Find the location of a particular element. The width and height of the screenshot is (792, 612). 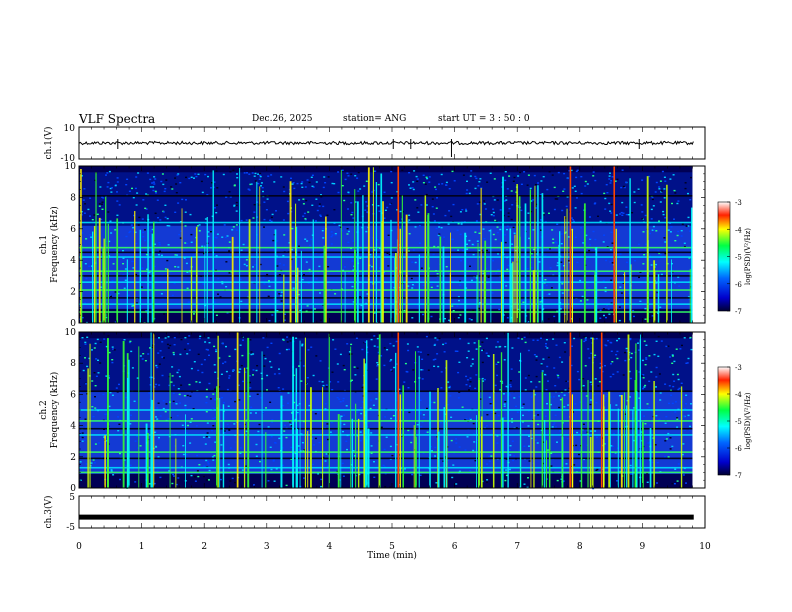

ch2-colorbar-tick-label: -6 is located at coordinates (738, 449).